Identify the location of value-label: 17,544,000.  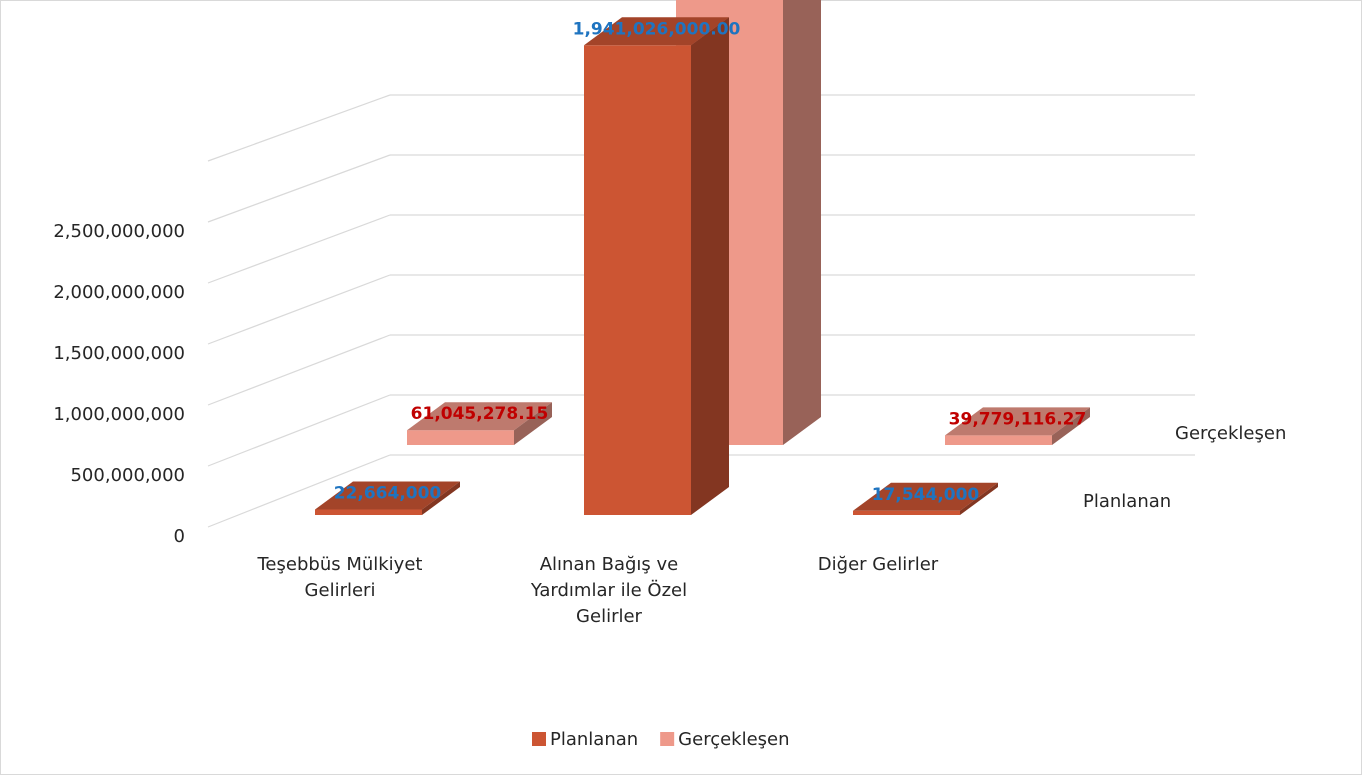
(926, 495).